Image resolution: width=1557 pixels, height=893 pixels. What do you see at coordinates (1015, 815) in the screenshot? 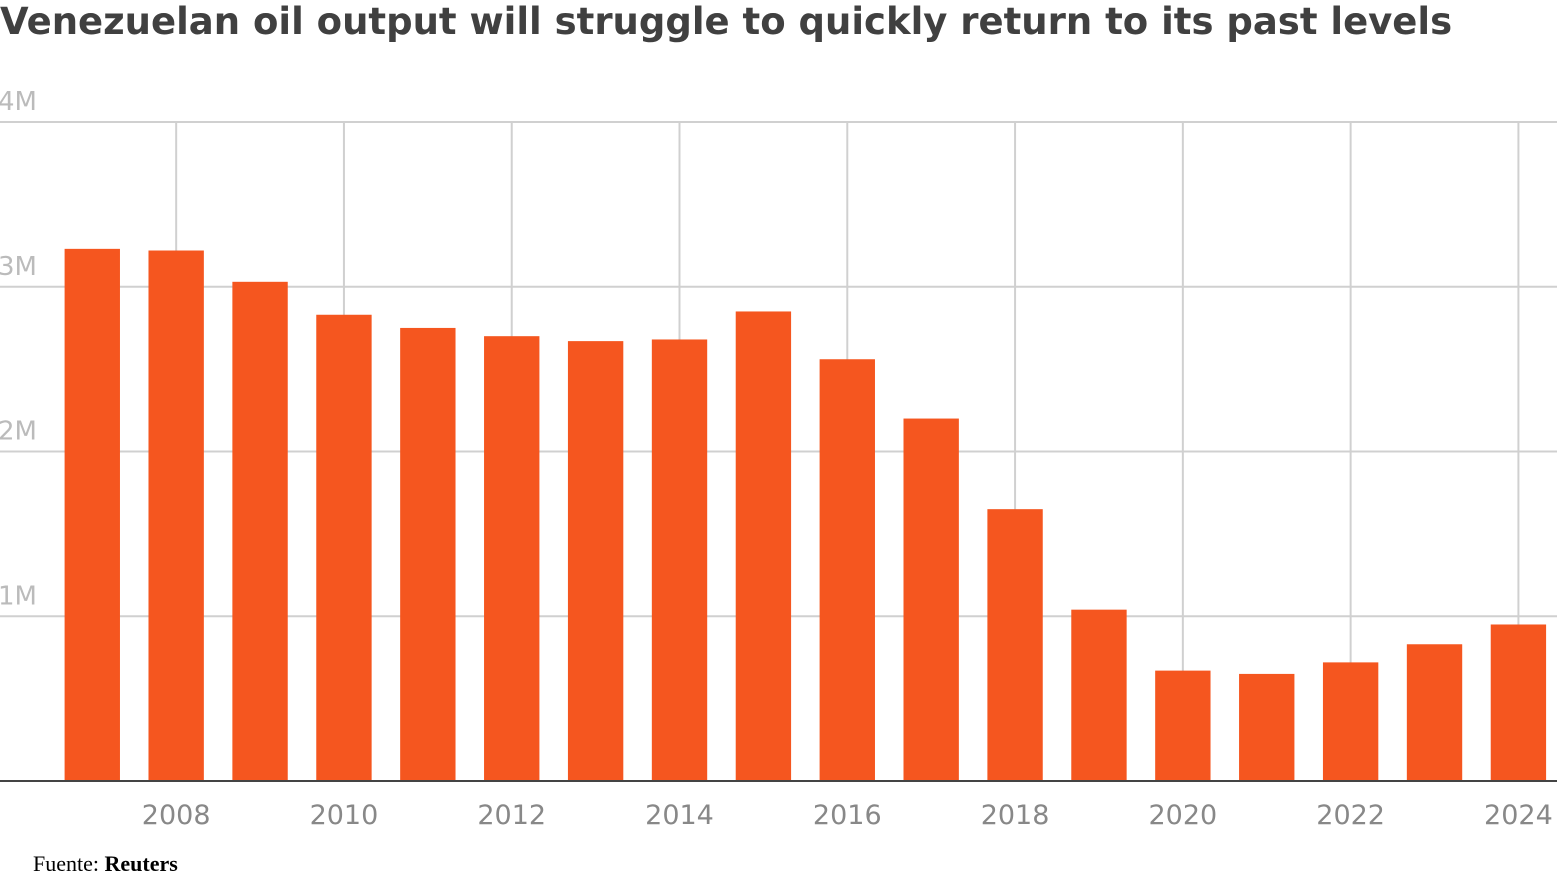
I see `x-tick-label: 2018` at bounding box center [1015, 815].